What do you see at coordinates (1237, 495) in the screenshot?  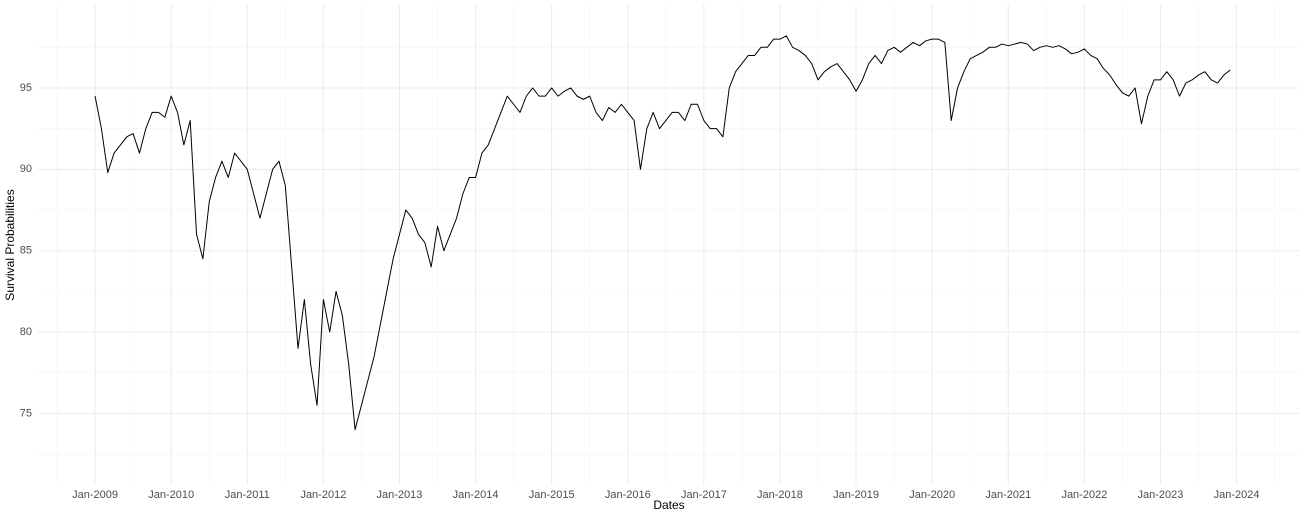 I see `x-tick-label: Jan-2024` at bounding box center [1237, 495].